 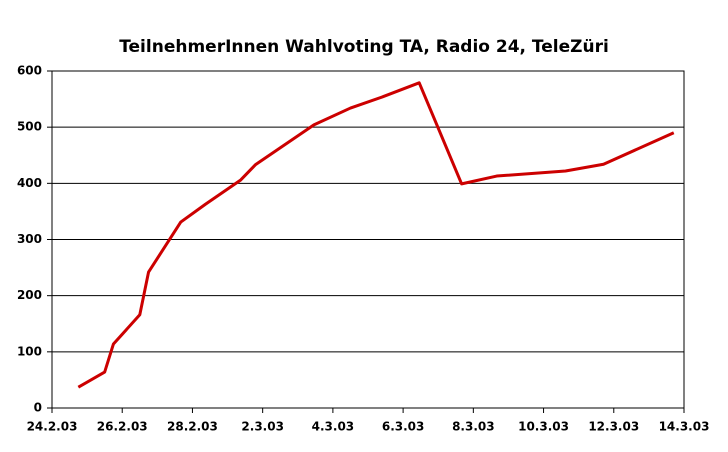 I want to click on y-tick-label: 500, so click(x=29, y=127).